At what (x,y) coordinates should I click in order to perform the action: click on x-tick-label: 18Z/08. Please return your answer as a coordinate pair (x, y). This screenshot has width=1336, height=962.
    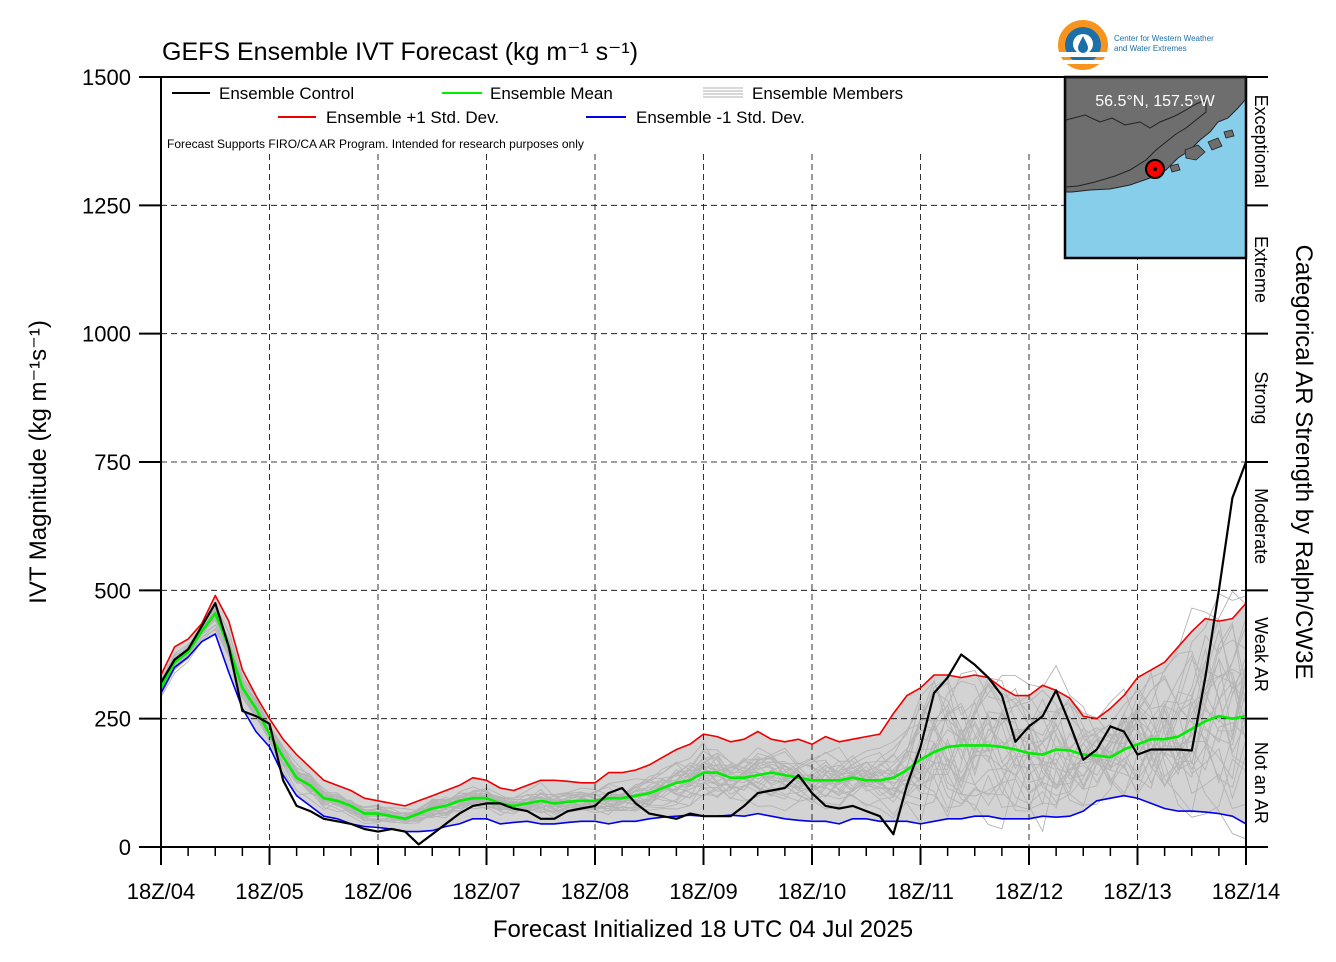
    Looking at the image, I should click on (595, 891).